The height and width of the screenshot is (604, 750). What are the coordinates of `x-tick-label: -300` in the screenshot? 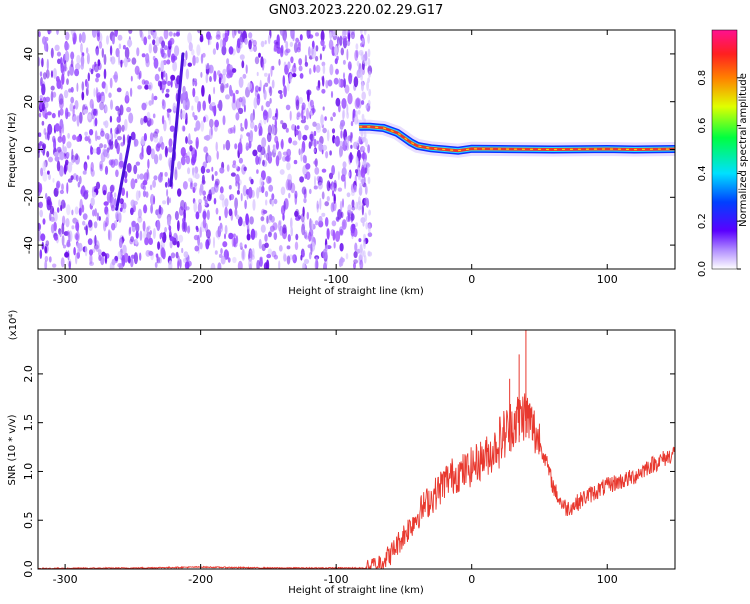 It's located at (65, 579).